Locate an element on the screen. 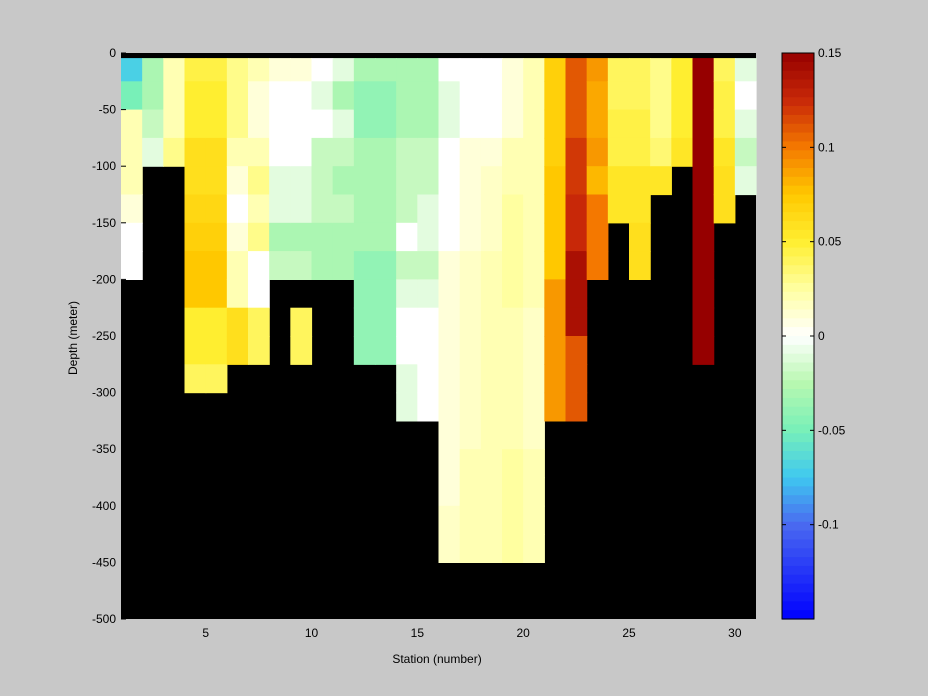 This screenshot has height=696, width=928. y-tick-label: -250 is located at coordinates (104, 336).